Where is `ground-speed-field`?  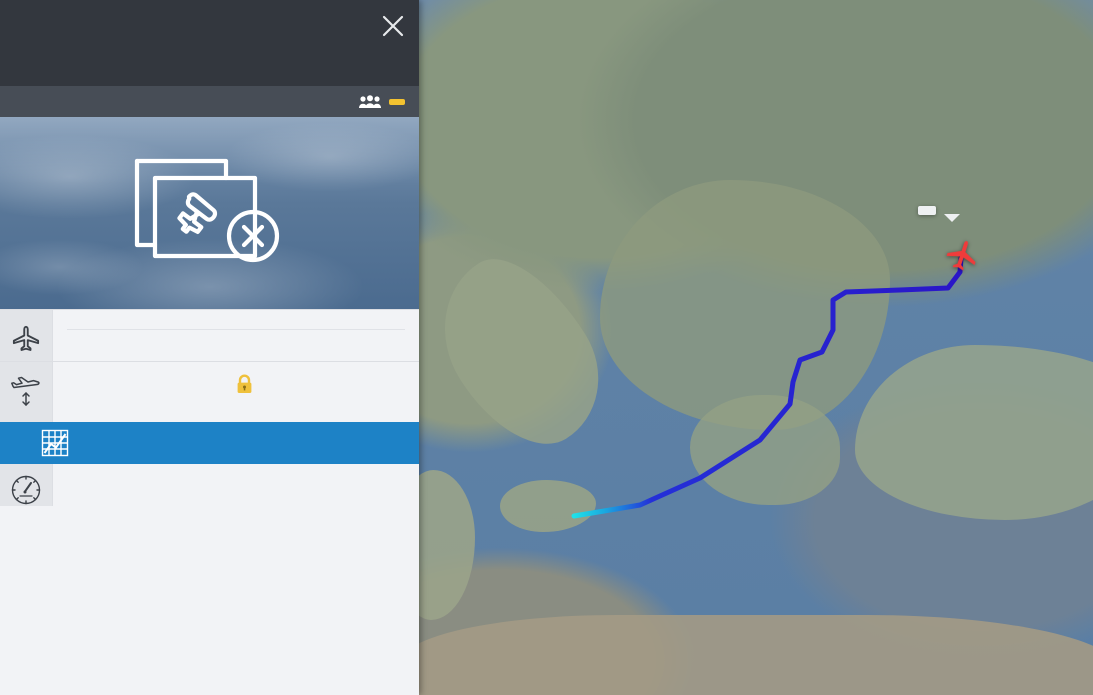
ground-speed-field is located at coordinates (151, 474).